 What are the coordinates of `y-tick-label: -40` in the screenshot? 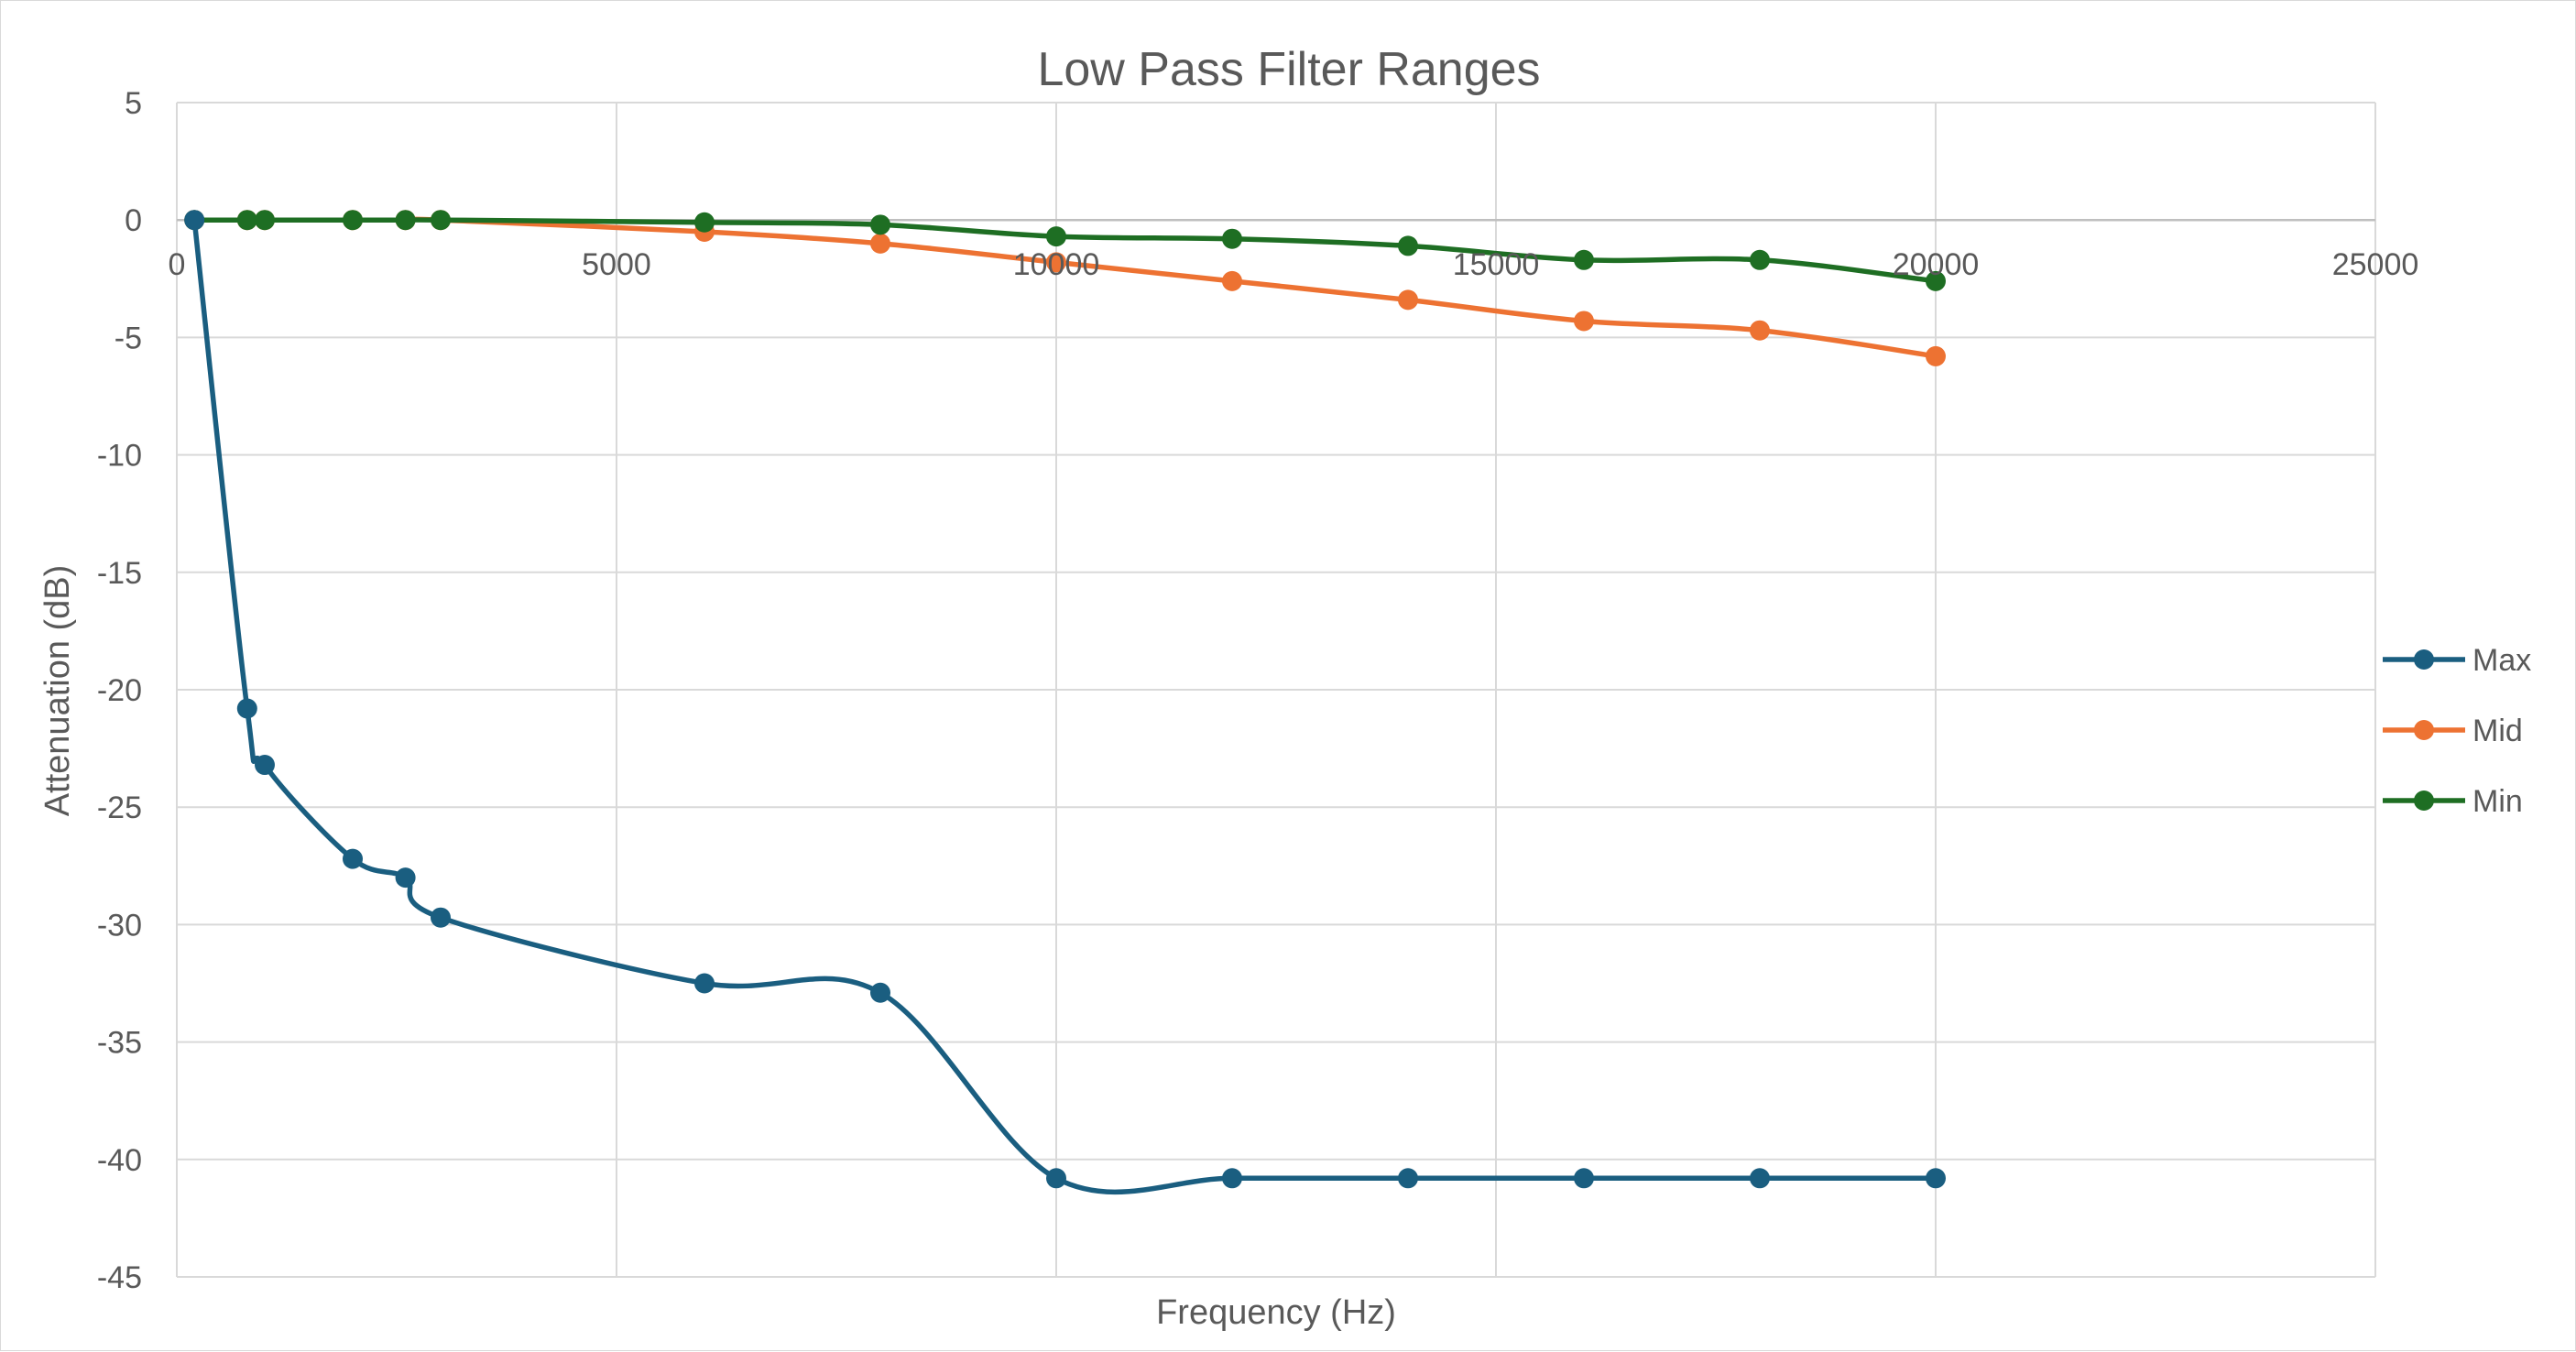 It's located at (119, 1160).